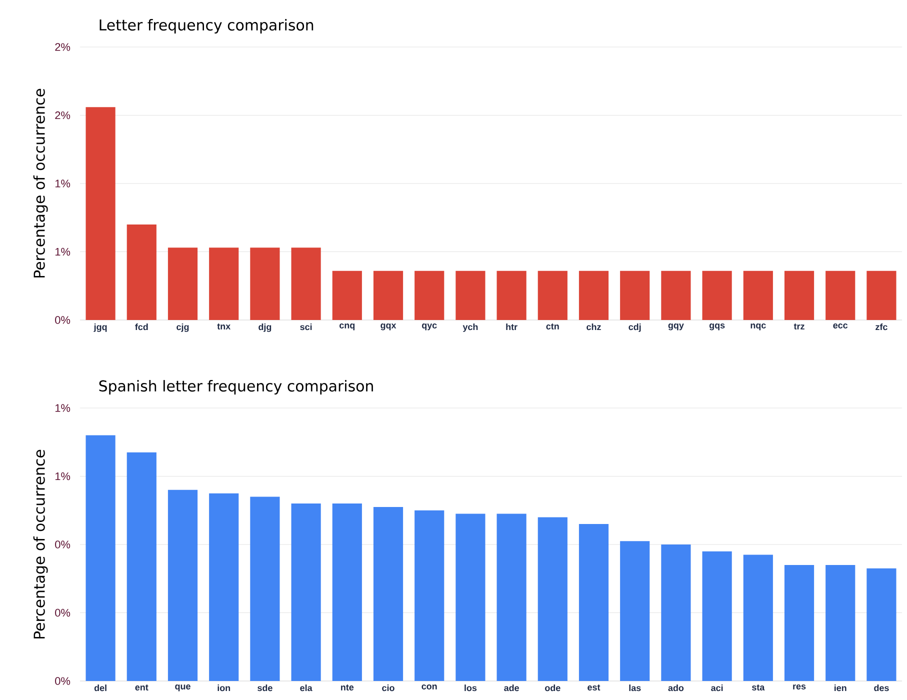 Image resolution: width=907 pixels, height=700 pixels. What do you see at coordinates (634, 328) in the screenshot?
I see `x-tick-label: cdj` at bounding box center [634, 328].